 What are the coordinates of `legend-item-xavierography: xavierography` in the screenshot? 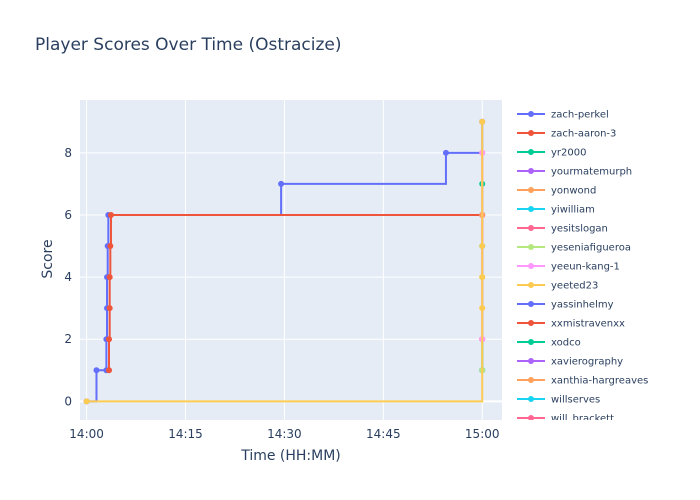 It's located at (570, 362).